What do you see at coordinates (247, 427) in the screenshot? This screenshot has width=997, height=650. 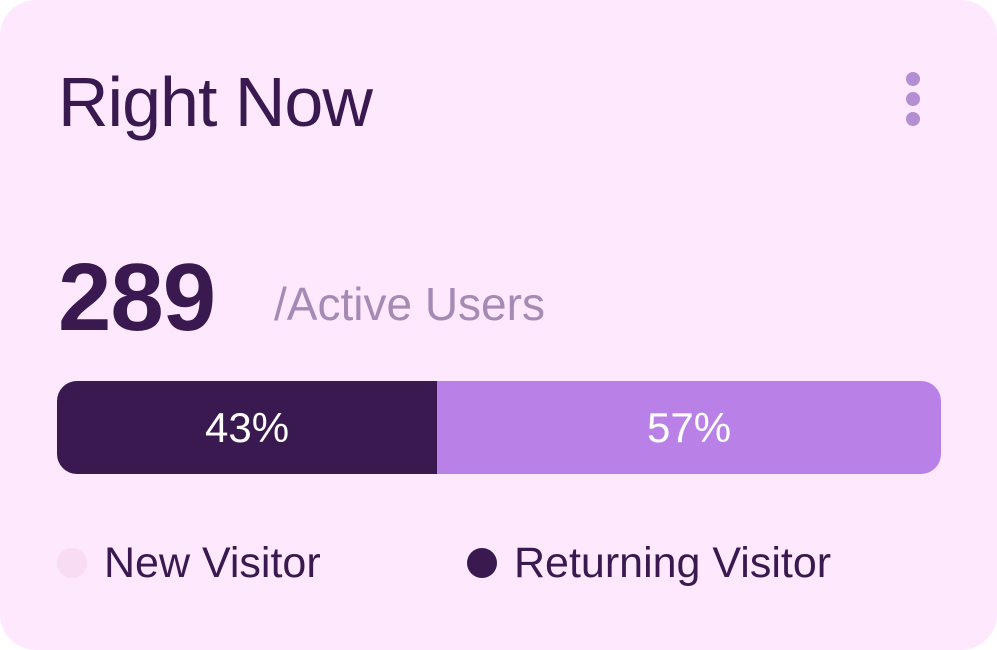 I see `new-visitor-segment: 43%` at bounding box center [247, 427].